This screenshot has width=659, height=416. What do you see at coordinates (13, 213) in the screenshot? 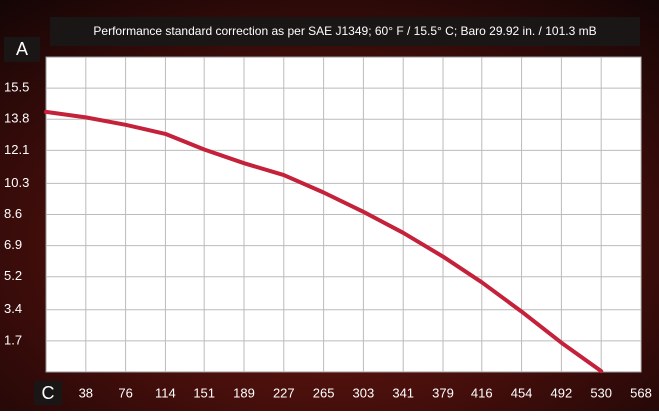
I see `y-tick-label: 8.6` at bounding box center [13, 213].